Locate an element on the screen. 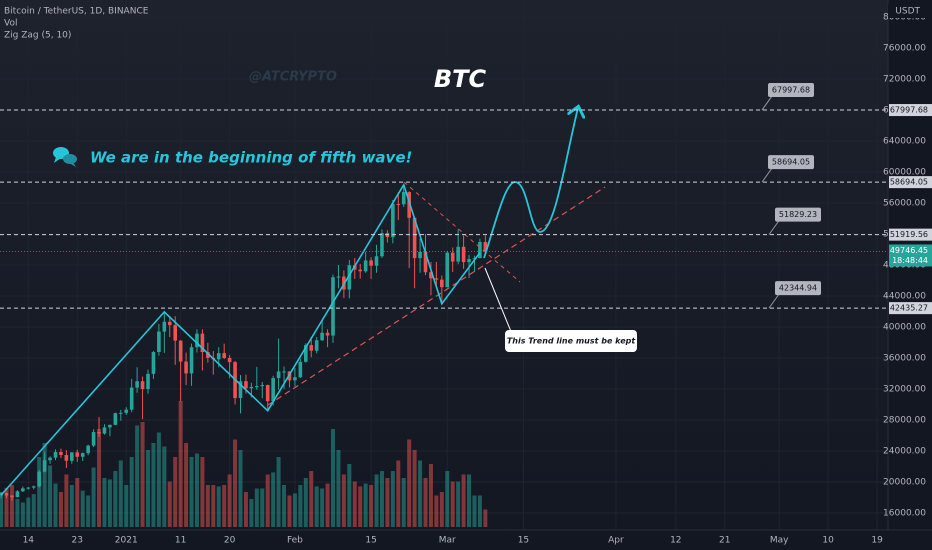  y-tick-label: 76000.00 is located at coordinates (904, 49).